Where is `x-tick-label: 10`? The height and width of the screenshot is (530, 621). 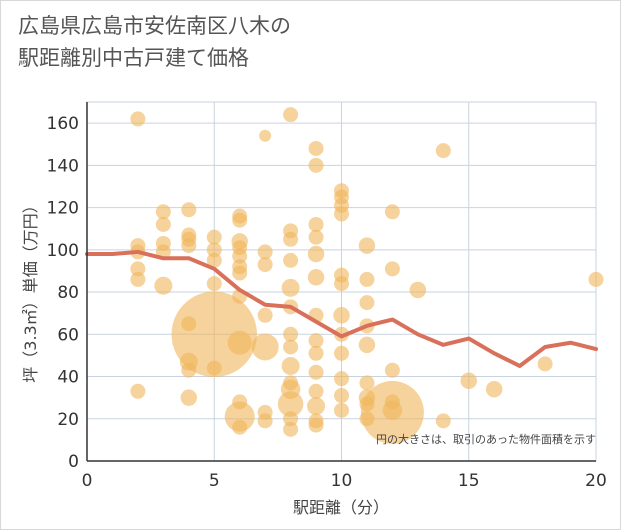 x-tick-label: 10 is located at coordinates (342, 481).